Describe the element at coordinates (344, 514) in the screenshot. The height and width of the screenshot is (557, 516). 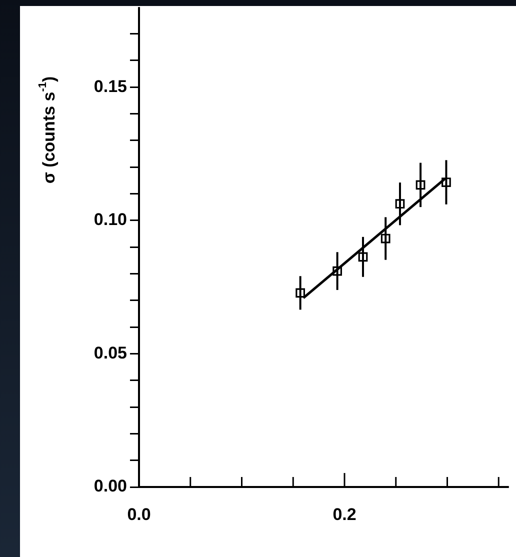
I see `x-tick-label: 0.2` at that location.